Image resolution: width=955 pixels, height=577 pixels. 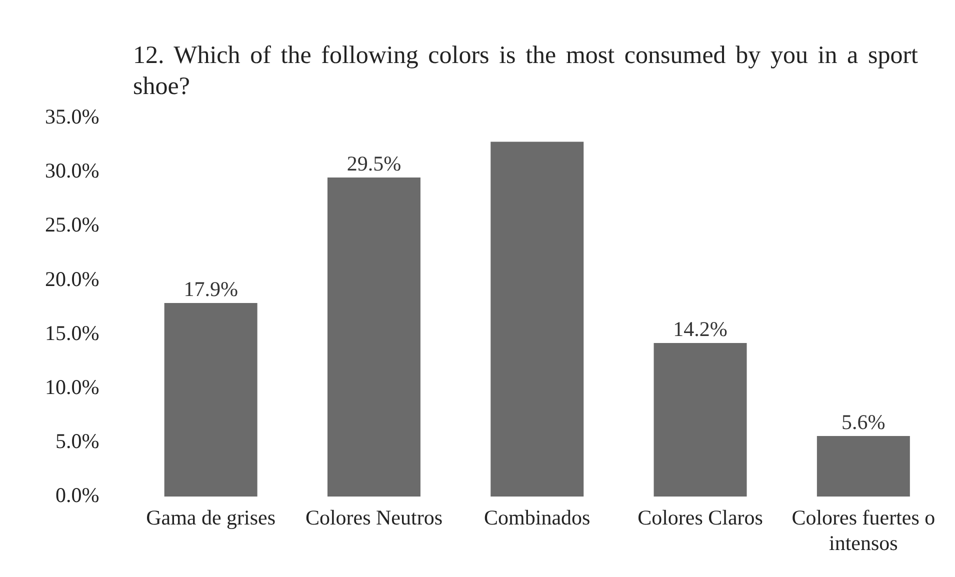 I want to click on chart-title: 12. Which of the following colors is the most consumed by you in a sport shoe?, so click(x=525, y=71).